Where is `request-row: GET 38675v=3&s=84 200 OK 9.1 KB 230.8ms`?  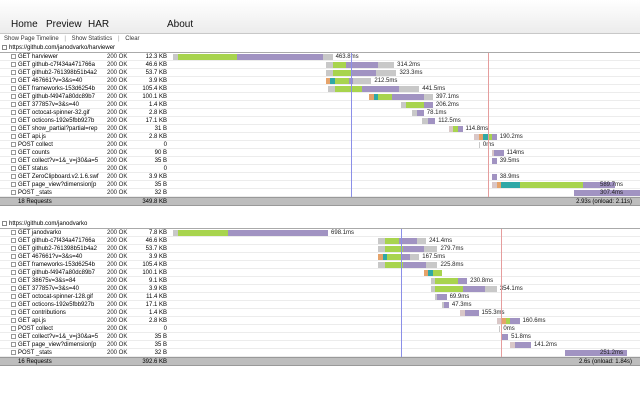
request-row: GET 38675v=3&s=84 200 OK 9.1 KB 230.8ms is located at coordinates (320, 281).